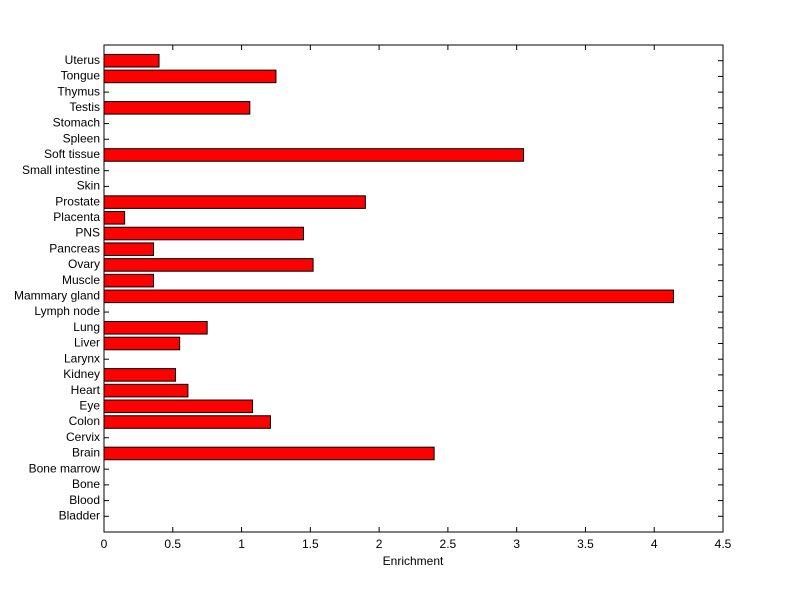 The height and width of the screenshot is (599, 800). What do you see at coordinates (448, 544) in the screenshot?
I see `x-tick-label: 2.5` at bounding box center [448, 544].